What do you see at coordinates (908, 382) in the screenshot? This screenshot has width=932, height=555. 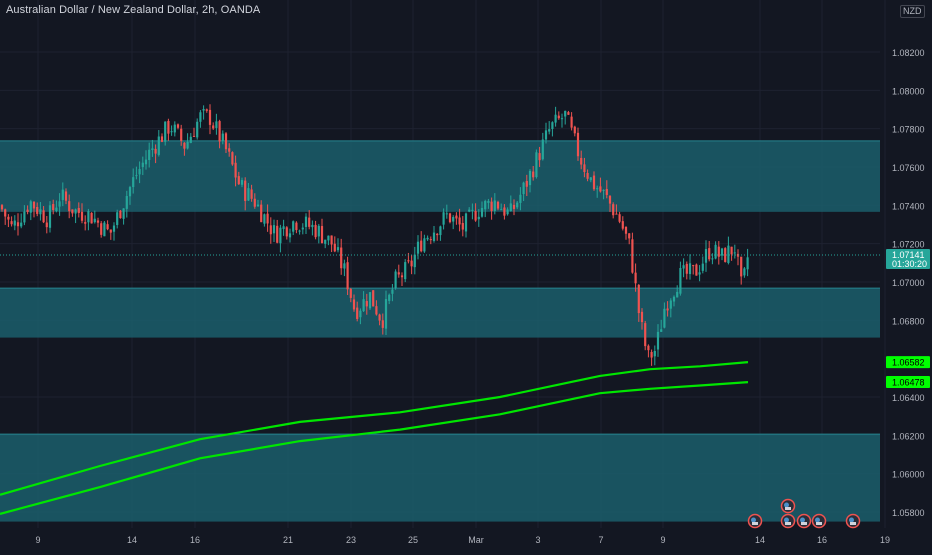 I see `ma-value-label: 1.06478` at bounding box center [908, 382].